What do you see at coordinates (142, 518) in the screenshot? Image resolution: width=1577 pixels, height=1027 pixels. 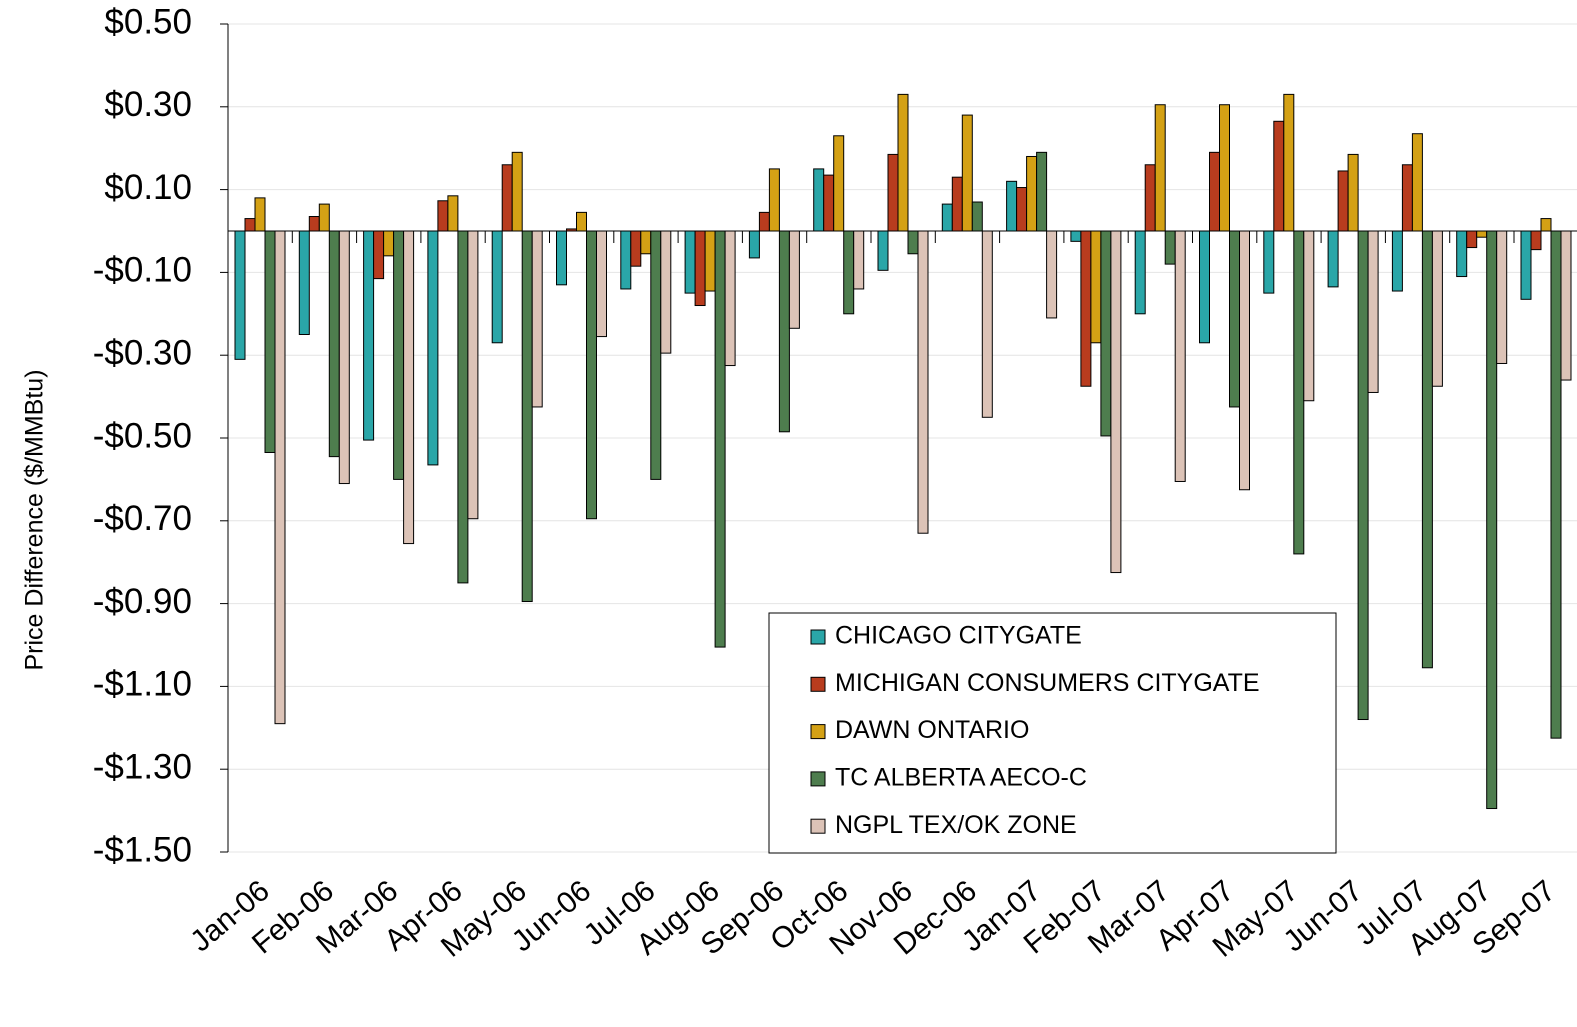 I see `y-tick-label: -$0.70` at bounding box center [142, 518].